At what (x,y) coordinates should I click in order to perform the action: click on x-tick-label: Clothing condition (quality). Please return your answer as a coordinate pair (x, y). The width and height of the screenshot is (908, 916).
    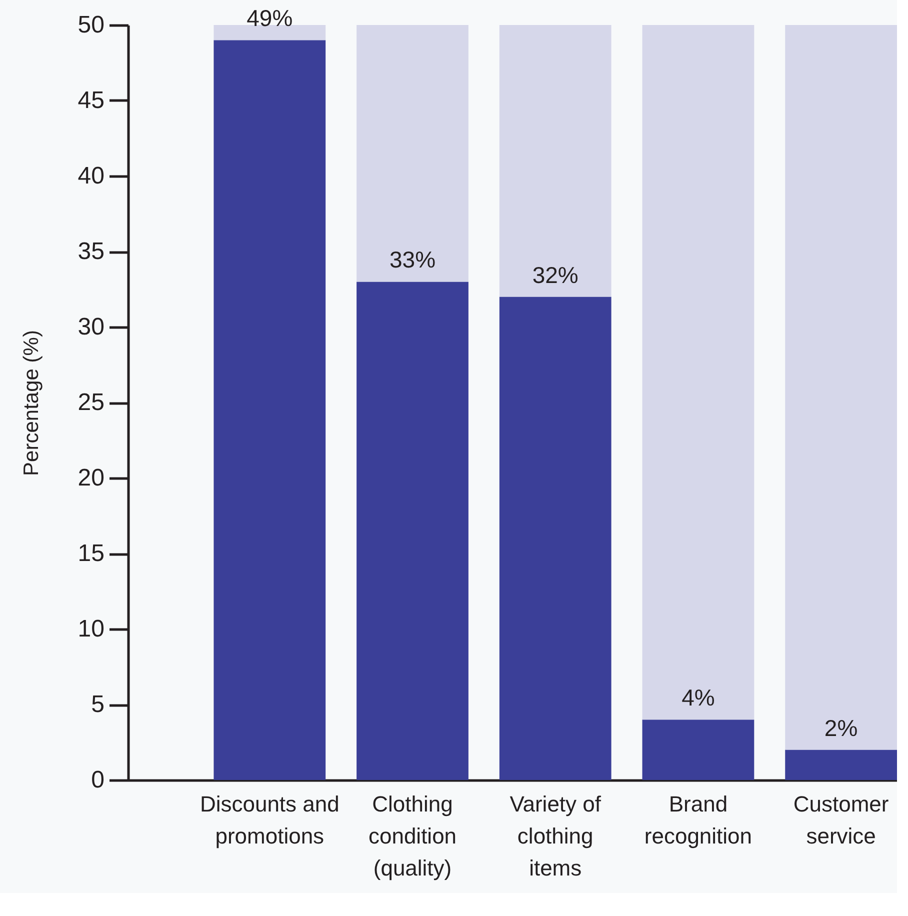
    Looking at the image, I should click on (412, 836).